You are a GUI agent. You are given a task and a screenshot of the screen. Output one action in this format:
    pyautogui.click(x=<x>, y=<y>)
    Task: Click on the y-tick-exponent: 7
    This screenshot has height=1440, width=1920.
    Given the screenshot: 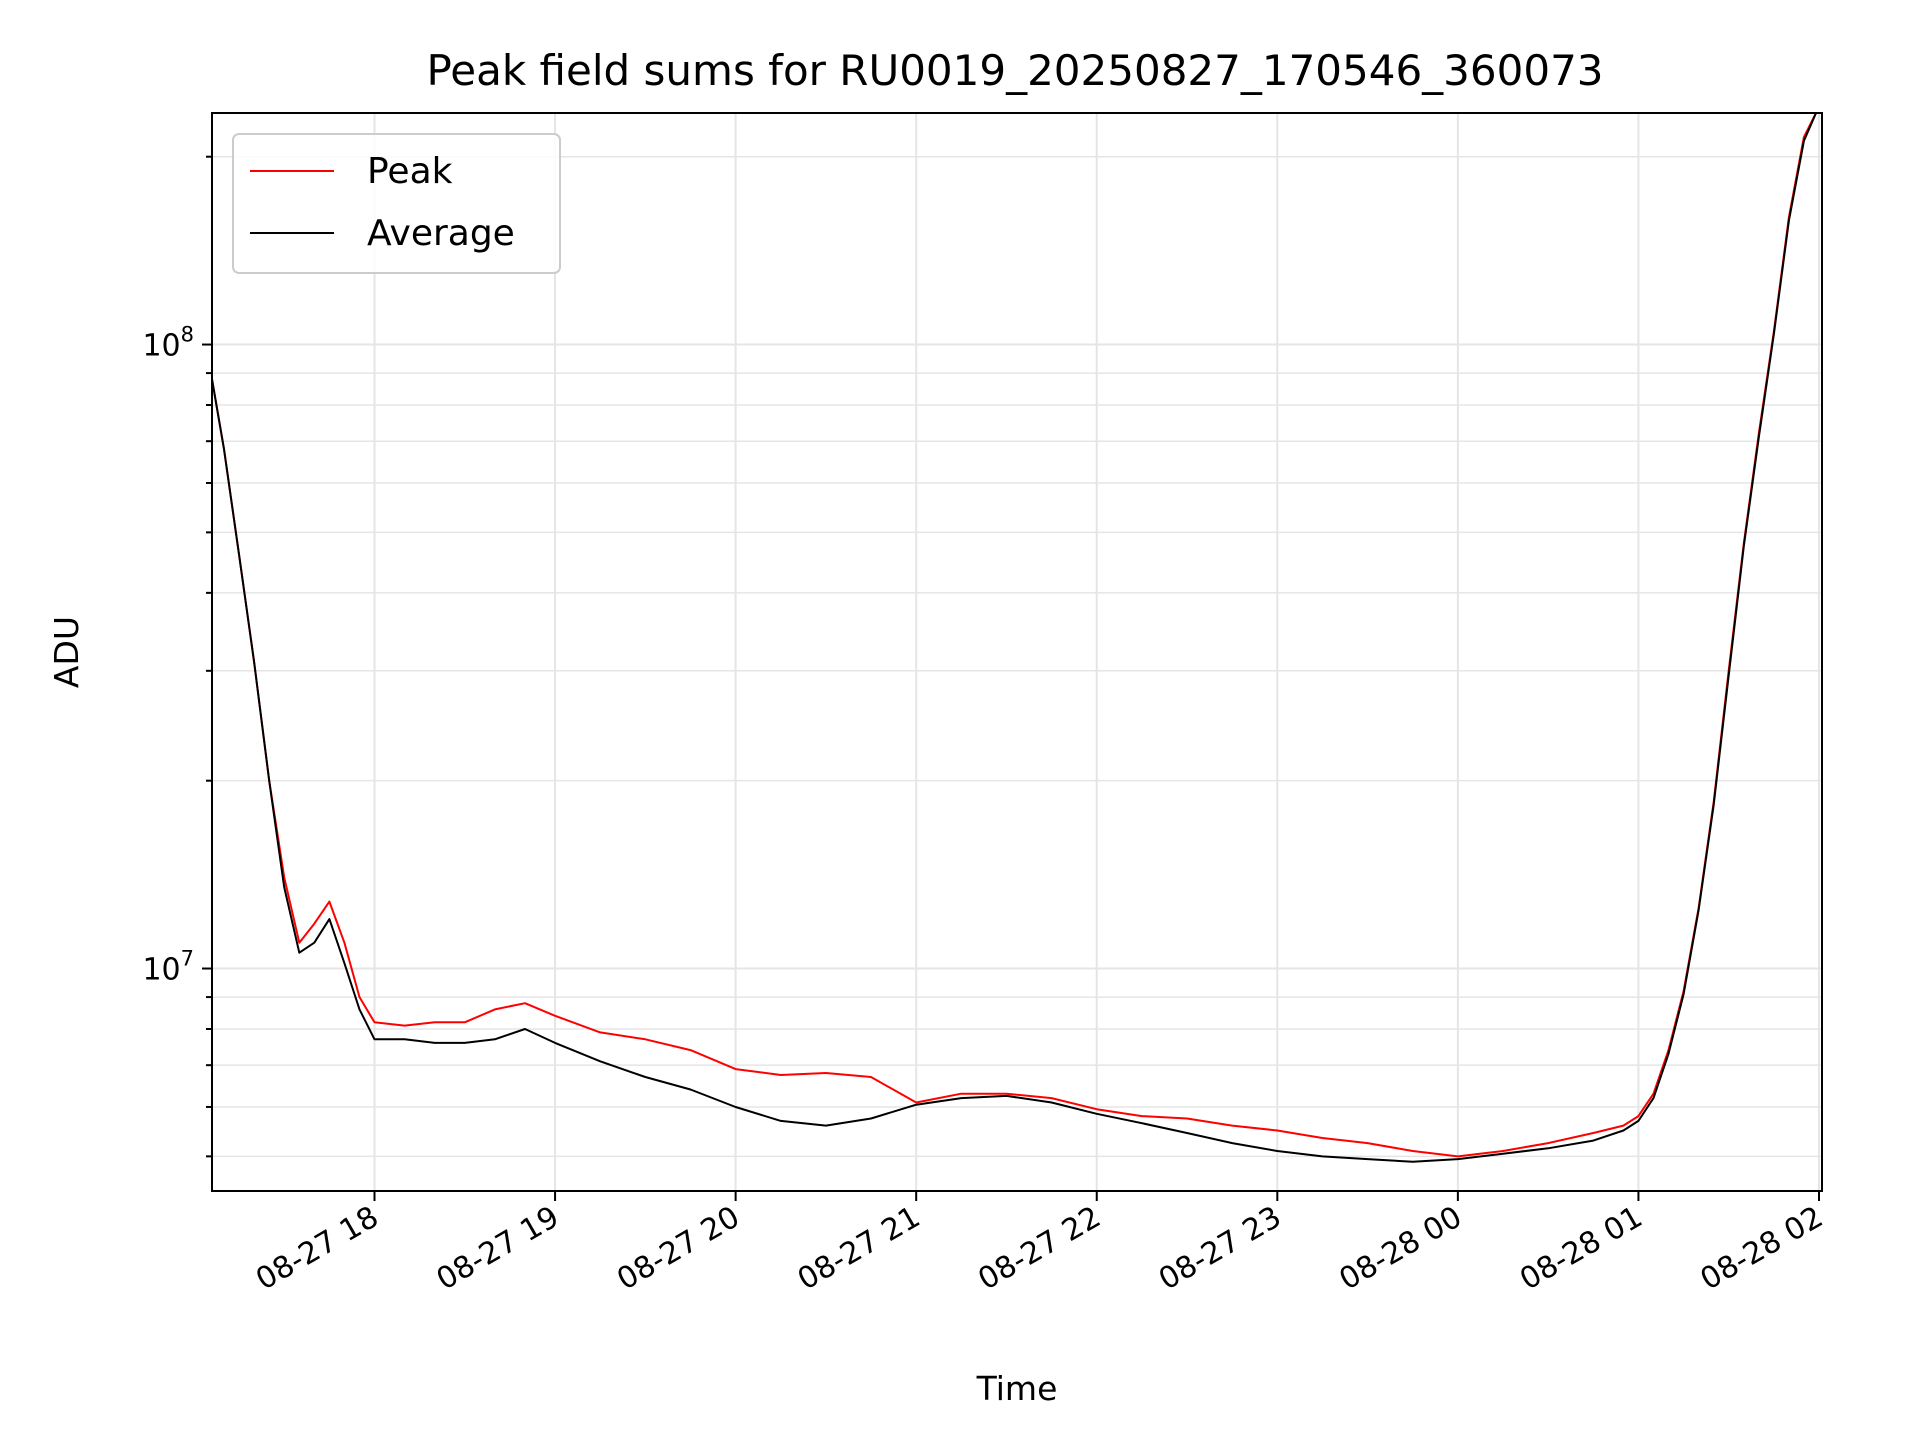 What is the action you would take?
    pyautogui.click(x=187, y=959)
    